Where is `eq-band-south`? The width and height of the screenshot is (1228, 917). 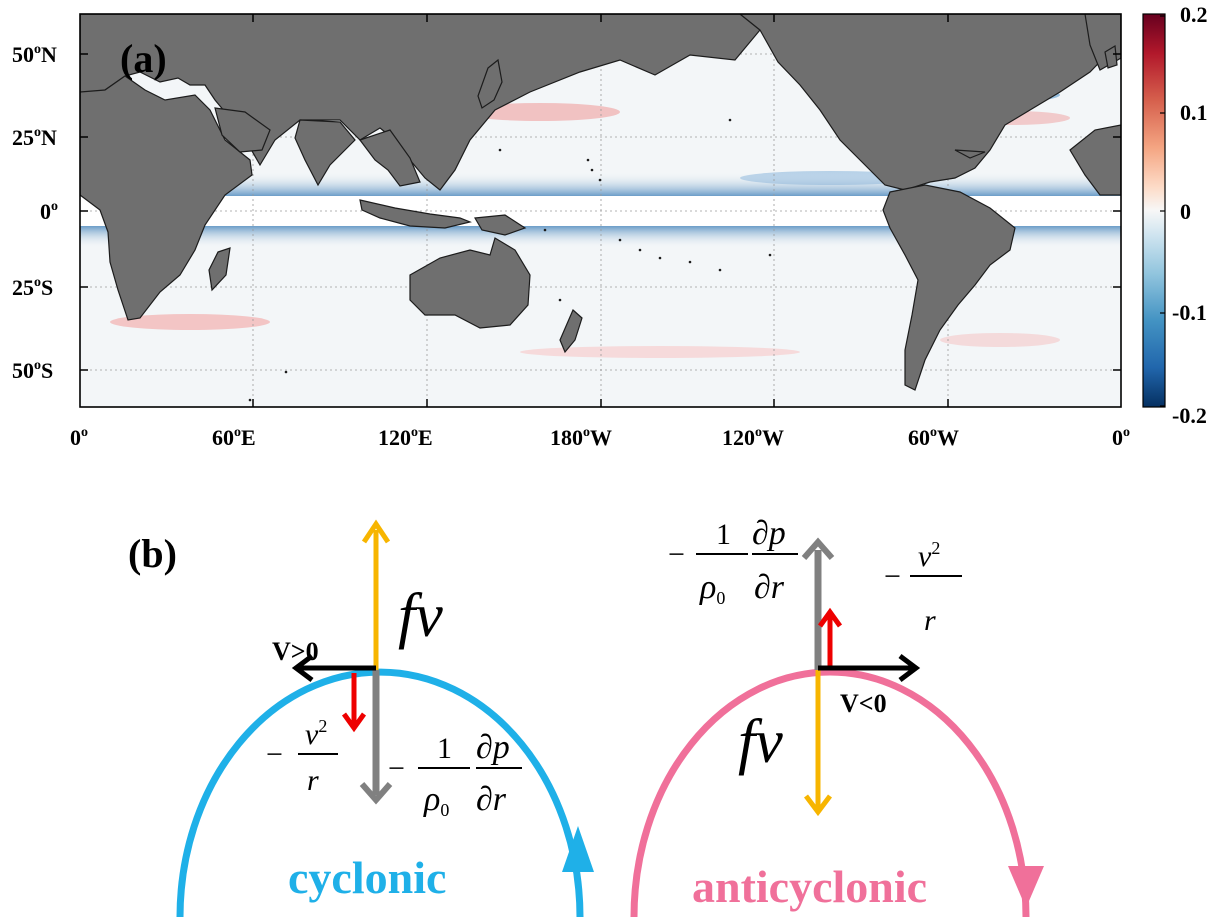
eq-band-south is located at coordinates (600, 237).